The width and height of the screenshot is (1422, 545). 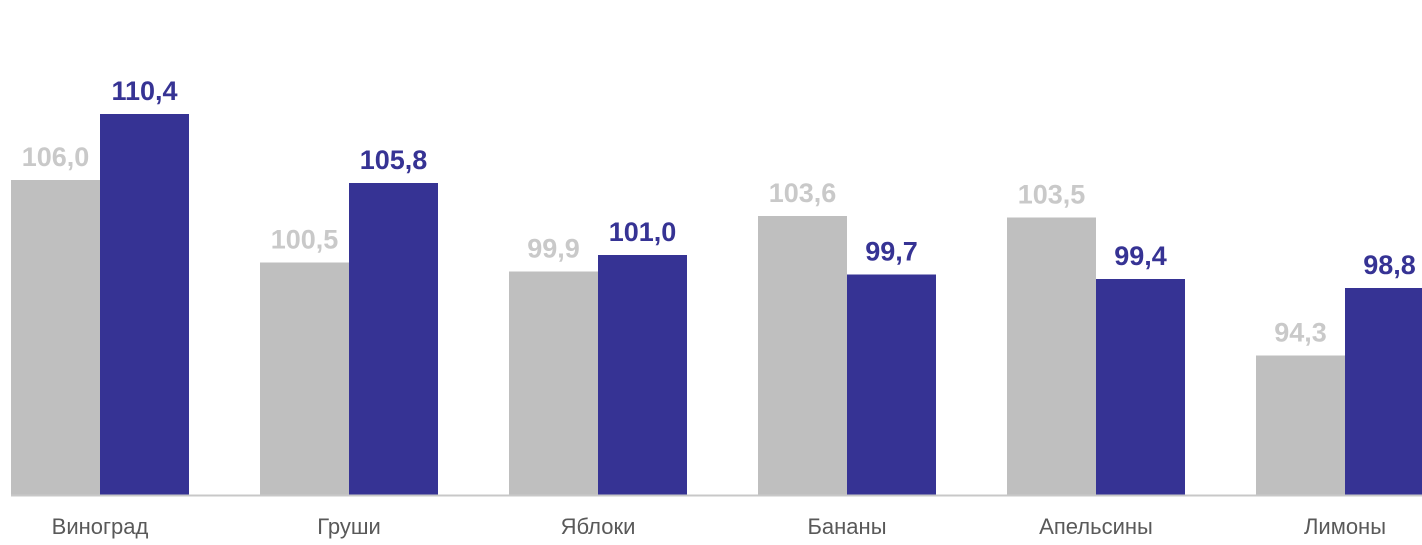 What do you see at coordinates (803, 193) in the screenshot?
I see `value-label-s1-3: 103,6` at bounding box center [803, 193].